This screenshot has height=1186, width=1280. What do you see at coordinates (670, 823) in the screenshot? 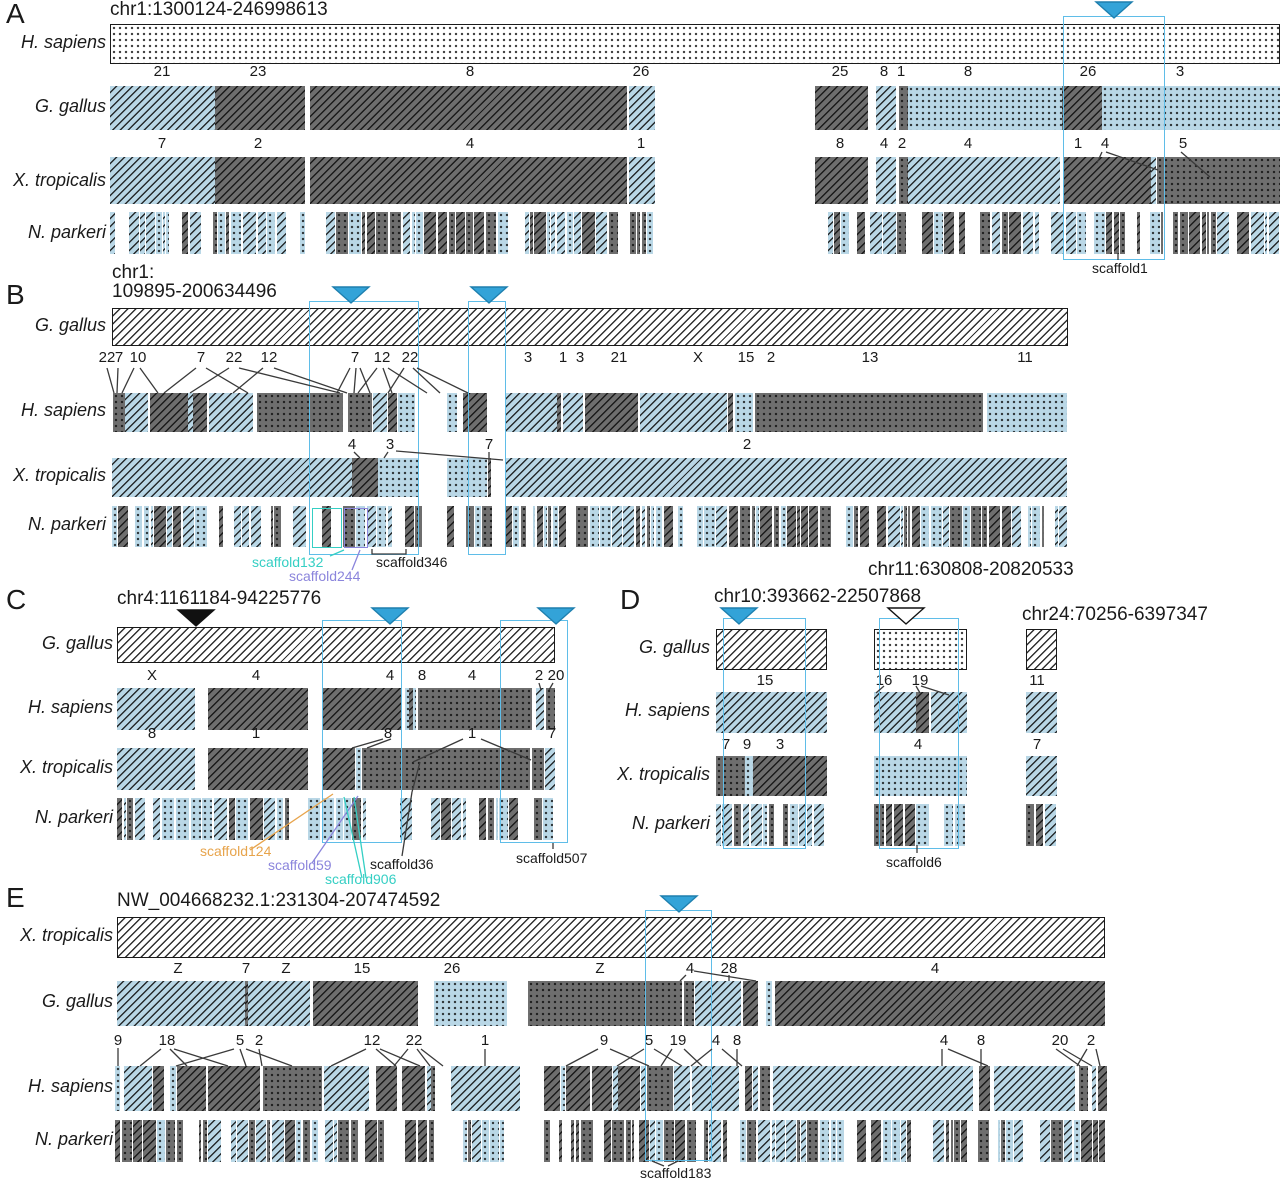
I see `species-label-n-parkeri: N. parkeri` at bounding box center [670, 823].